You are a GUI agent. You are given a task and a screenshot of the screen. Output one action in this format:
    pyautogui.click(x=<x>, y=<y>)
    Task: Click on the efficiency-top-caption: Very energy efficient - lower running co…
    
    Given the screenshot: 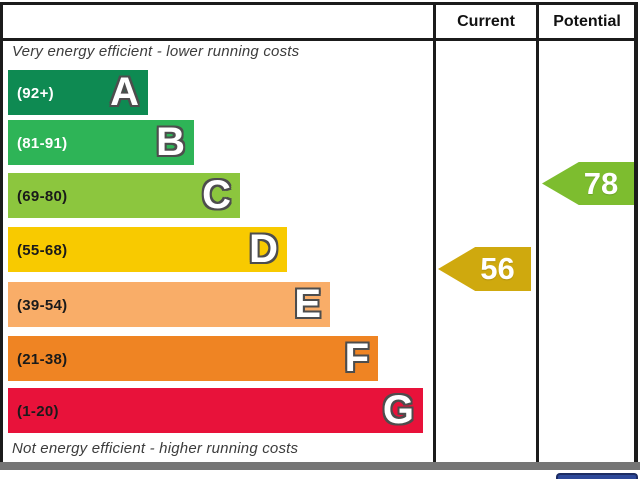 What is the action you would take?
    pyautogui.click(x=156, y=51)
    